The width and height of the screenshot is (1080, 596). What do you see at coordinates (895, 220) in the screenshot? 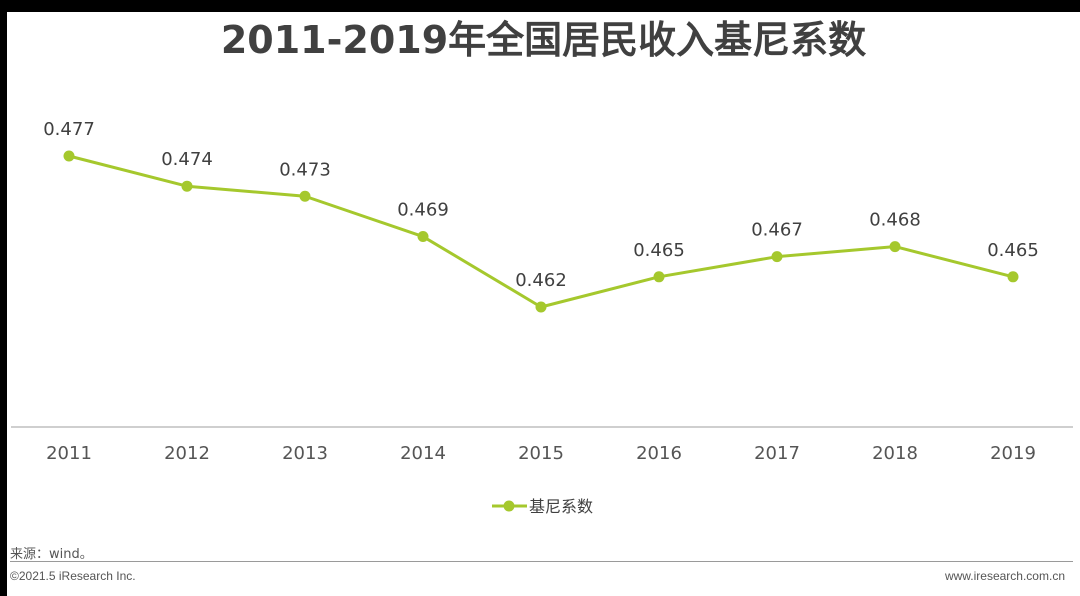
I see `data-label: 0.468` at bounding box center [895, 220].